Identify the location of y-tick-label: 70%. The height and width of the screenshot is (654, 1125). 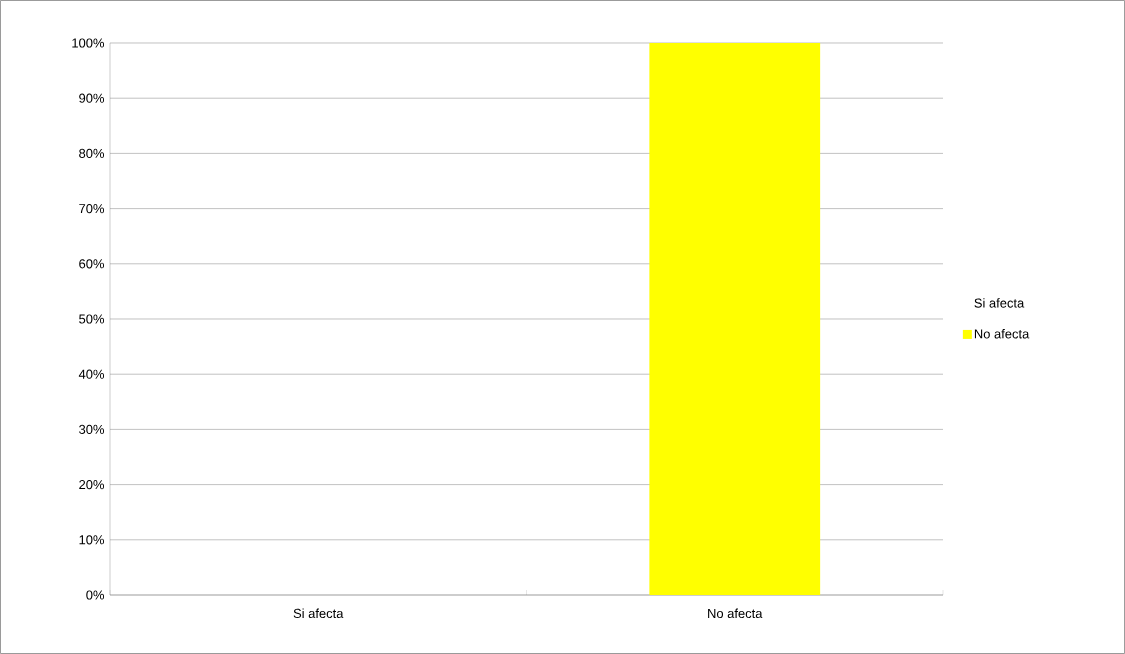
(92, 209).